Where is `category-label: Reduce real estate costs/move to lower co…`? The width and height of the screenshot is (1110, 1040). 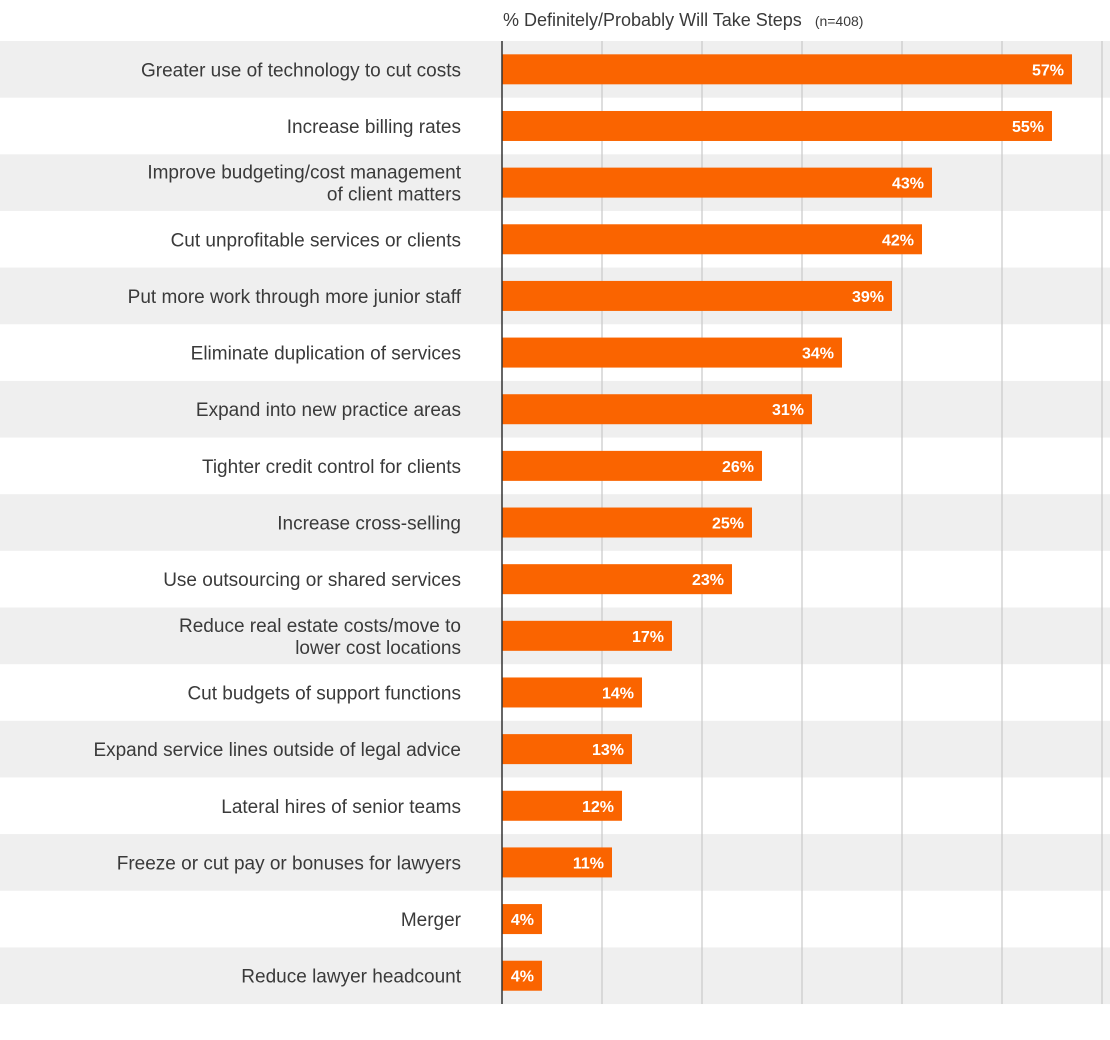
category-label: Reduce real estate costs/move to lower co… is located at coordinates (320, 637).